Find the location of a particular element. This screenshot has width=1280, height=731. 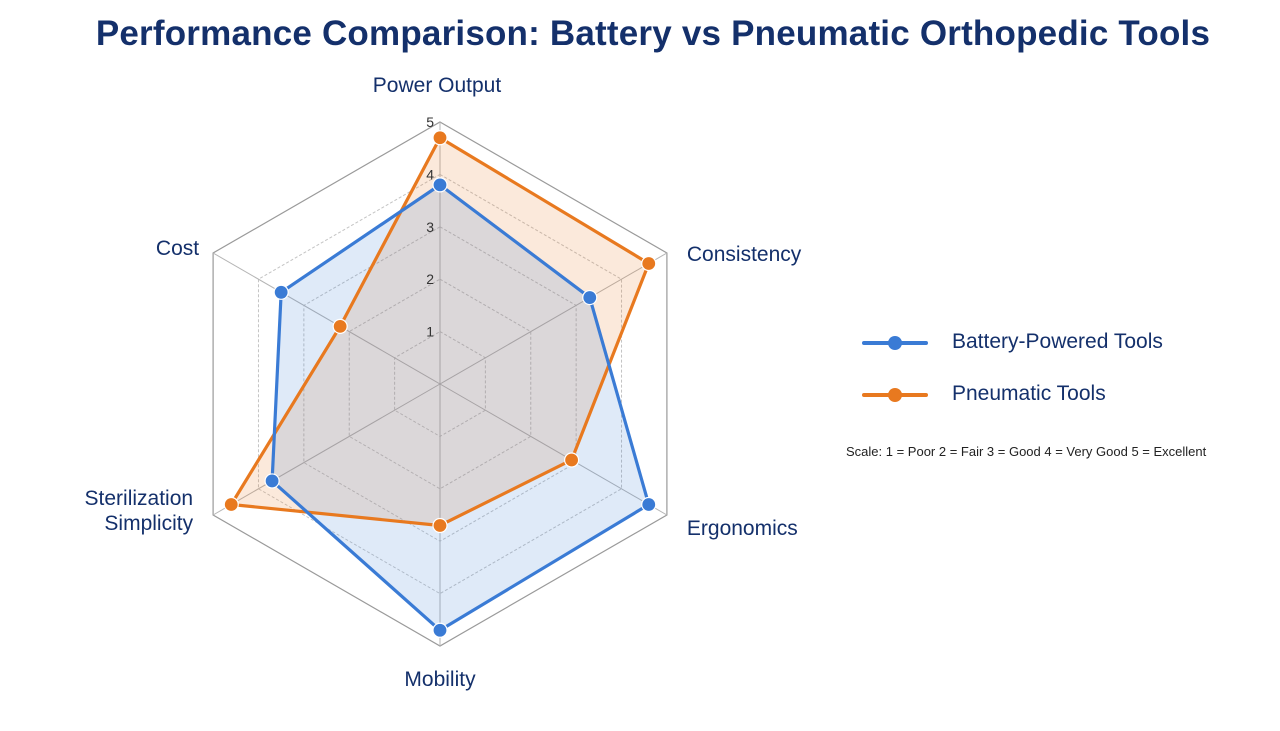

legend: Battery-Powered Tools Pneumatic Tools is located at coordinates (1042, 378).